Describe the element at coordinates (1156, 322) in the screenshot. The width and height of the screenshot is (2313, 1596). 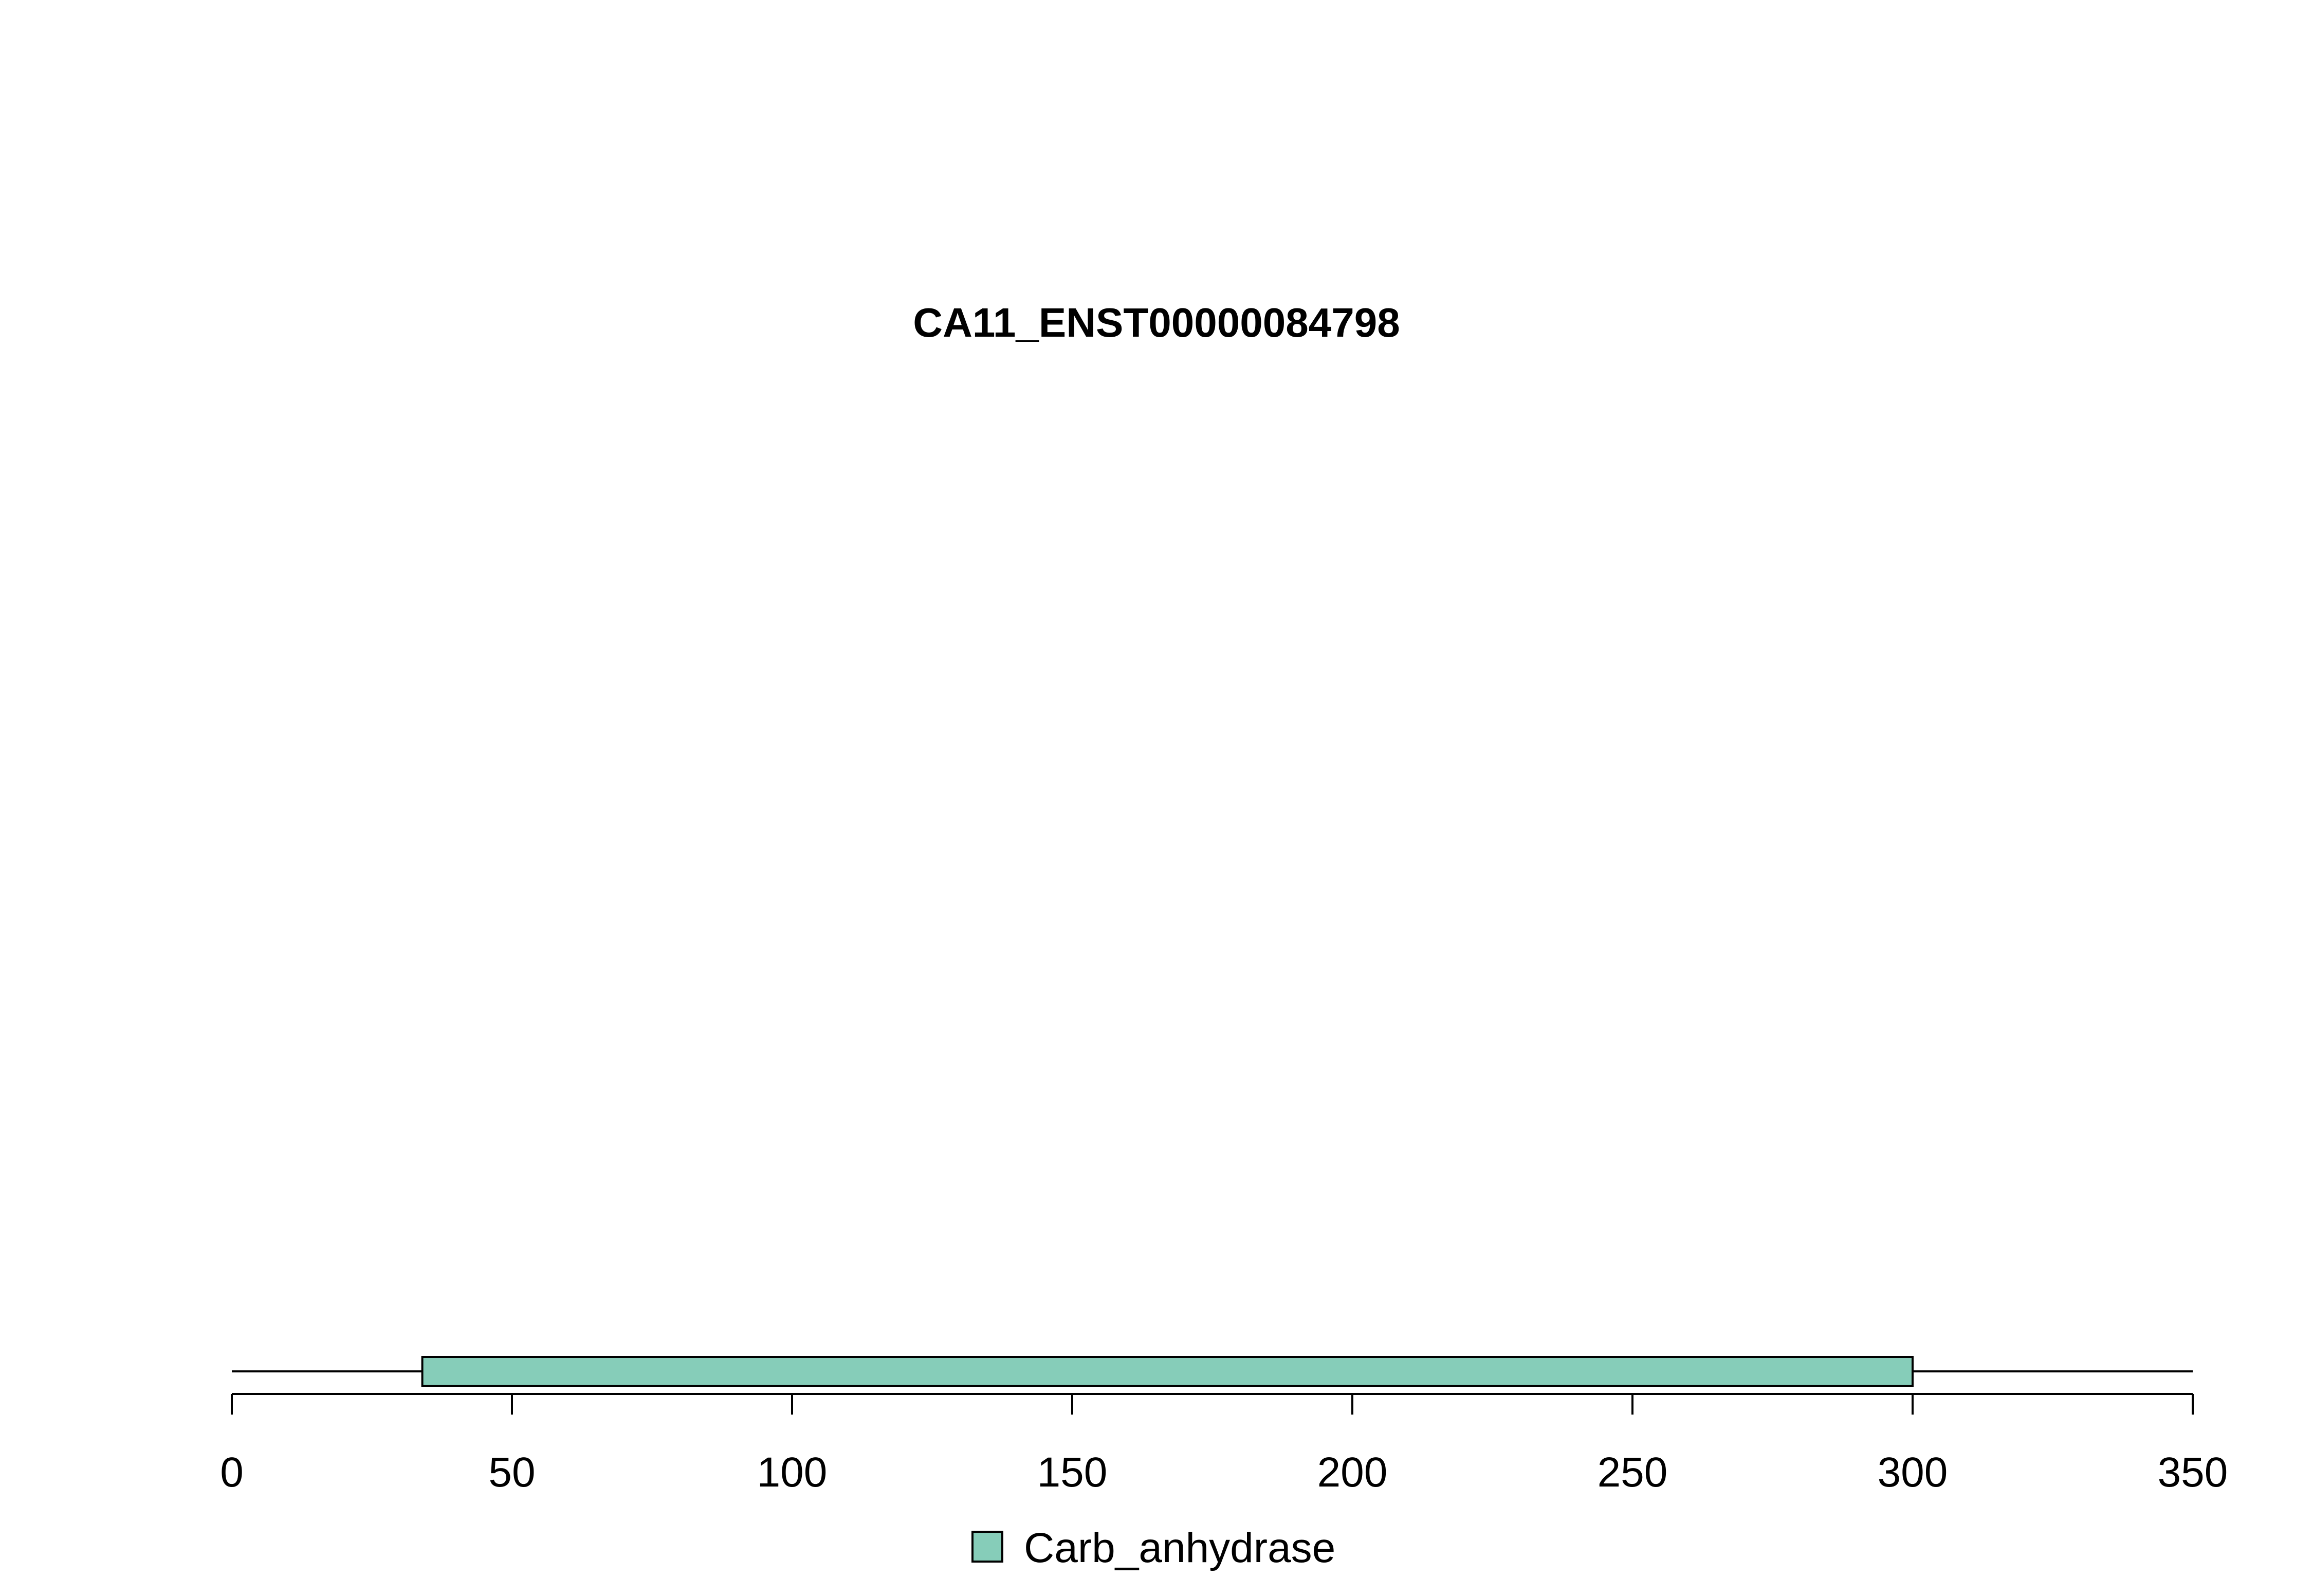
I see `chart-title: CA11_ENST00000084798` at that location.